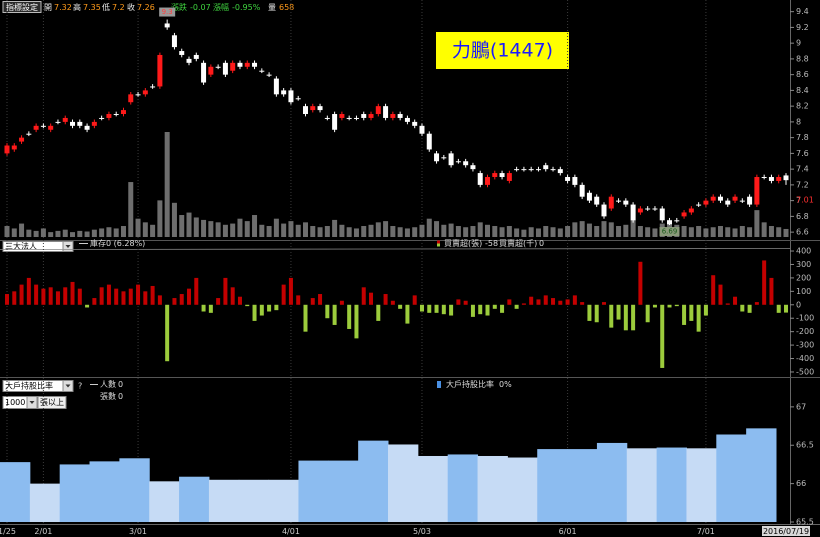 The height and width of the screenshot is (537, 820). Describe the element at coordinates (803, 291) in the screenshot. I see `y-tick-label: 100` at that location.